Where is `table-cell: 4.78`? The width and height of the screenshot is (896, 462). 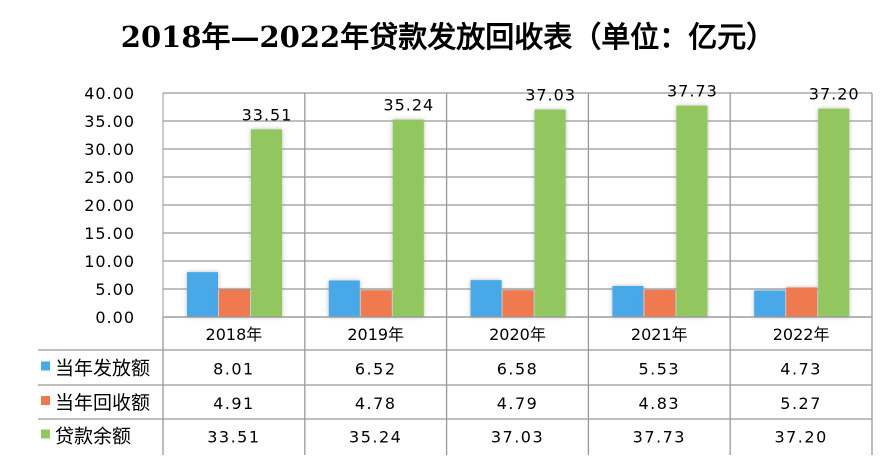
table-cell: 4.78 is located at coordinates (376, 403).